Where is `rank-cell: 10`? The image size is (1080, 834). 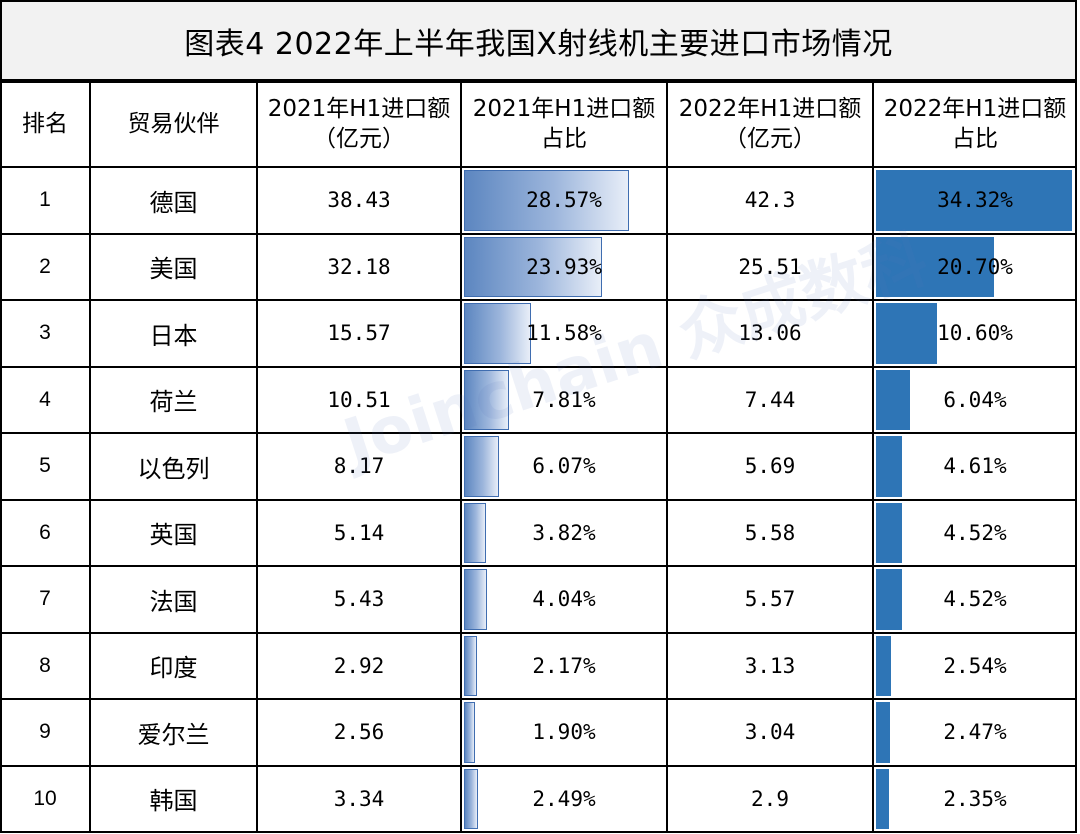
rank-cell: 10 is located at coordinates (45, 798).